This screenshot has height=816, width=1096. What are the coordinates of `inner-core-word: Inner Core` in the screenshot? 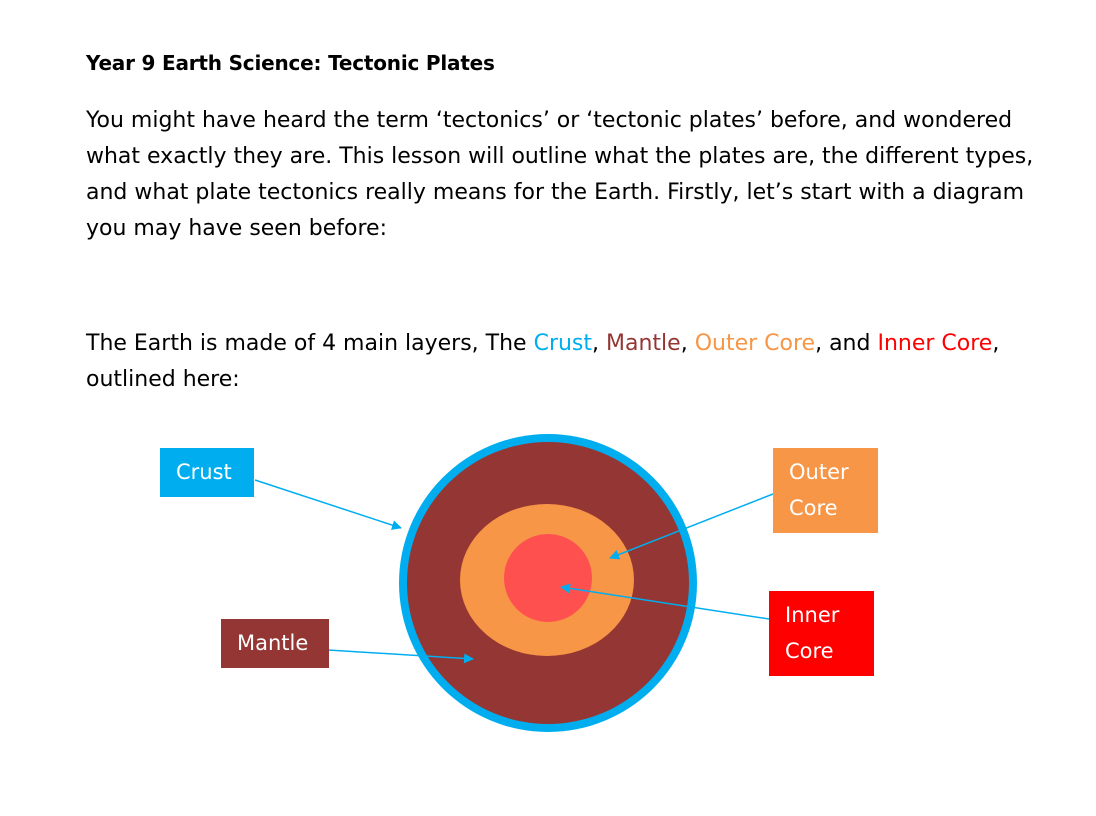 It's located at (935, 343).